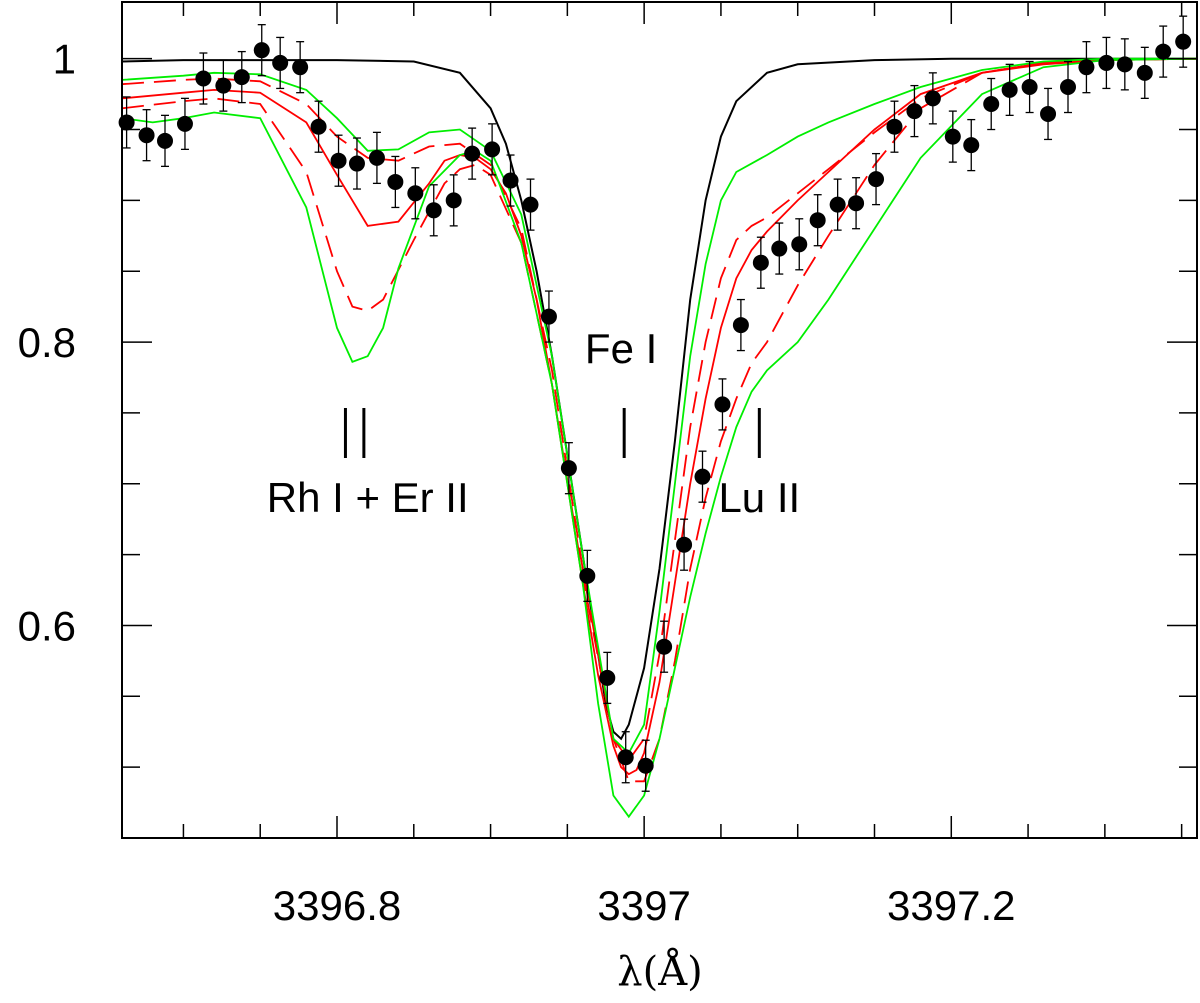 The width and height of the screenshot is (1200, 1003). What do you see at coordinates (337, 905) in the screenshot?
I see `x-tick-label: 3396.8` at bounding box center [337, 905].